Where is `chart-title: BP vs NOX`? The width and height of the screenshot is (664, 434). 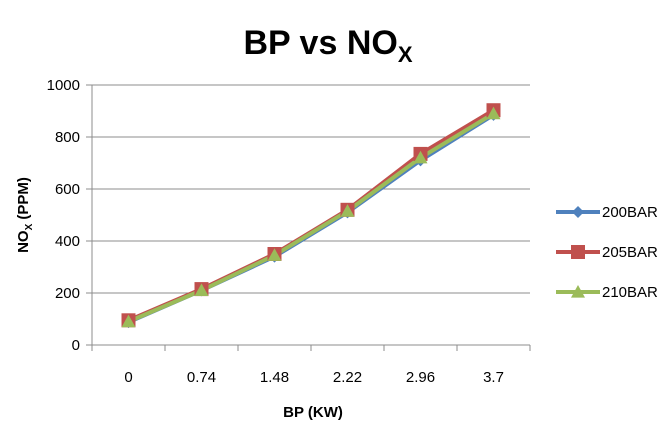
chart-title: BP vs NOX is located at coordinates (327, 45).